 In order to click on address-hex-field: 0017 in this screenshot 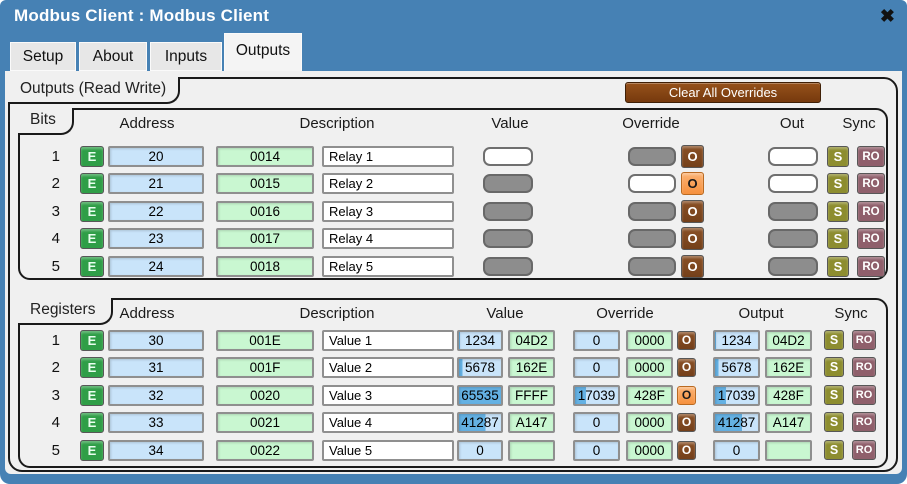, I will do `click(265, 239)`.